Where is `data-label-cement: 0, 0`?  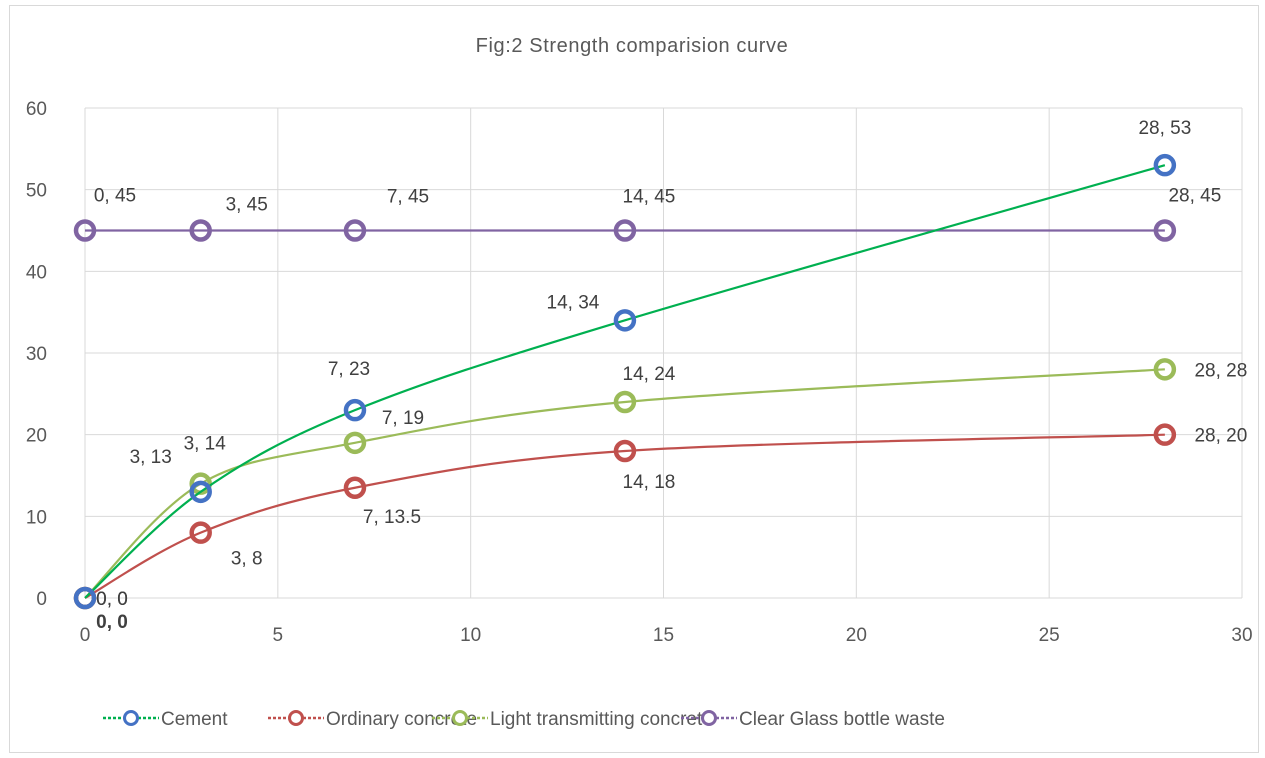
data-label-cement: 0, 0 is located at coordinates (112, 599).